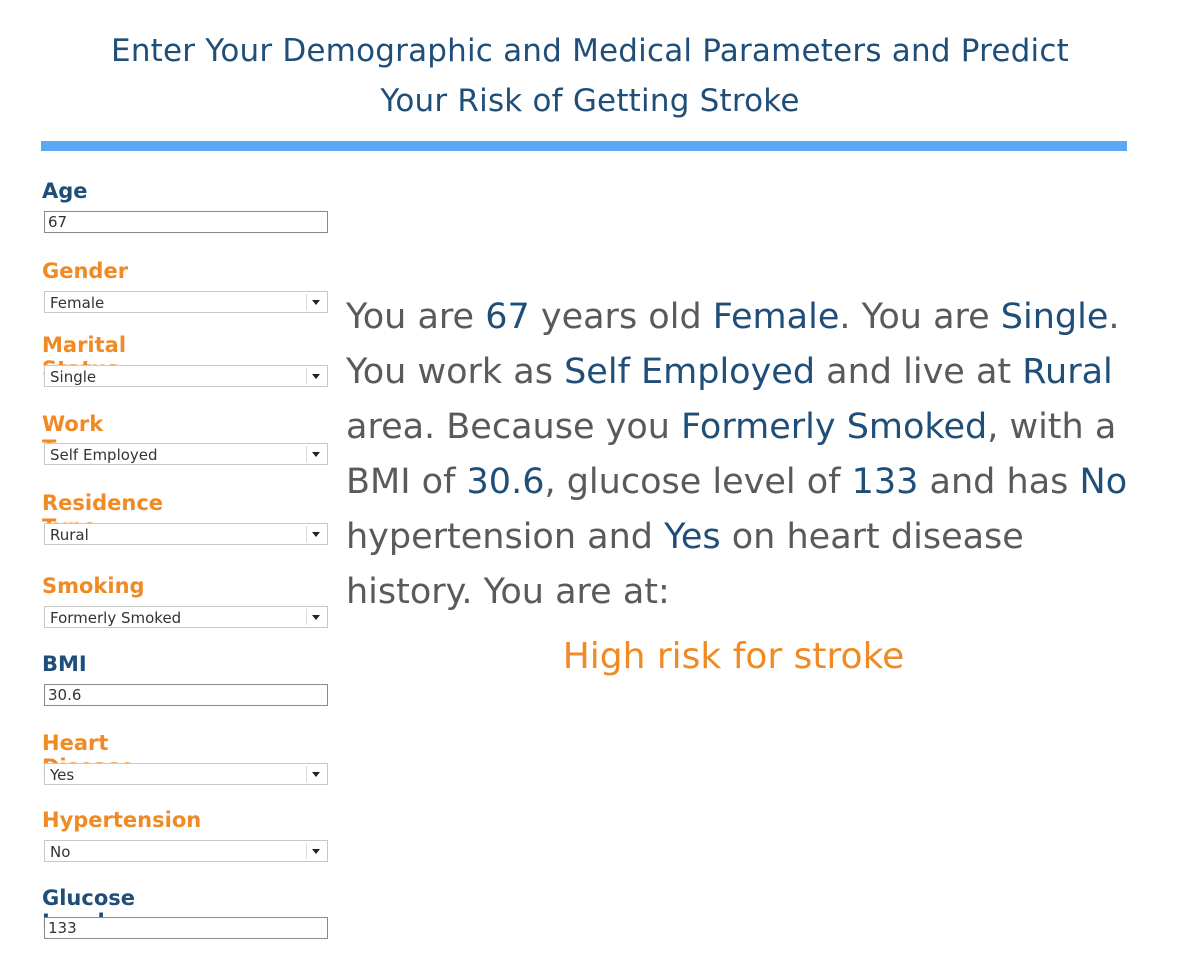 This screenshot has height=958, width=1180. What do you see at coordinates (885, 482) in the screenshot?
I see `summary-glucose: 133` at bounding box center [885, 482].